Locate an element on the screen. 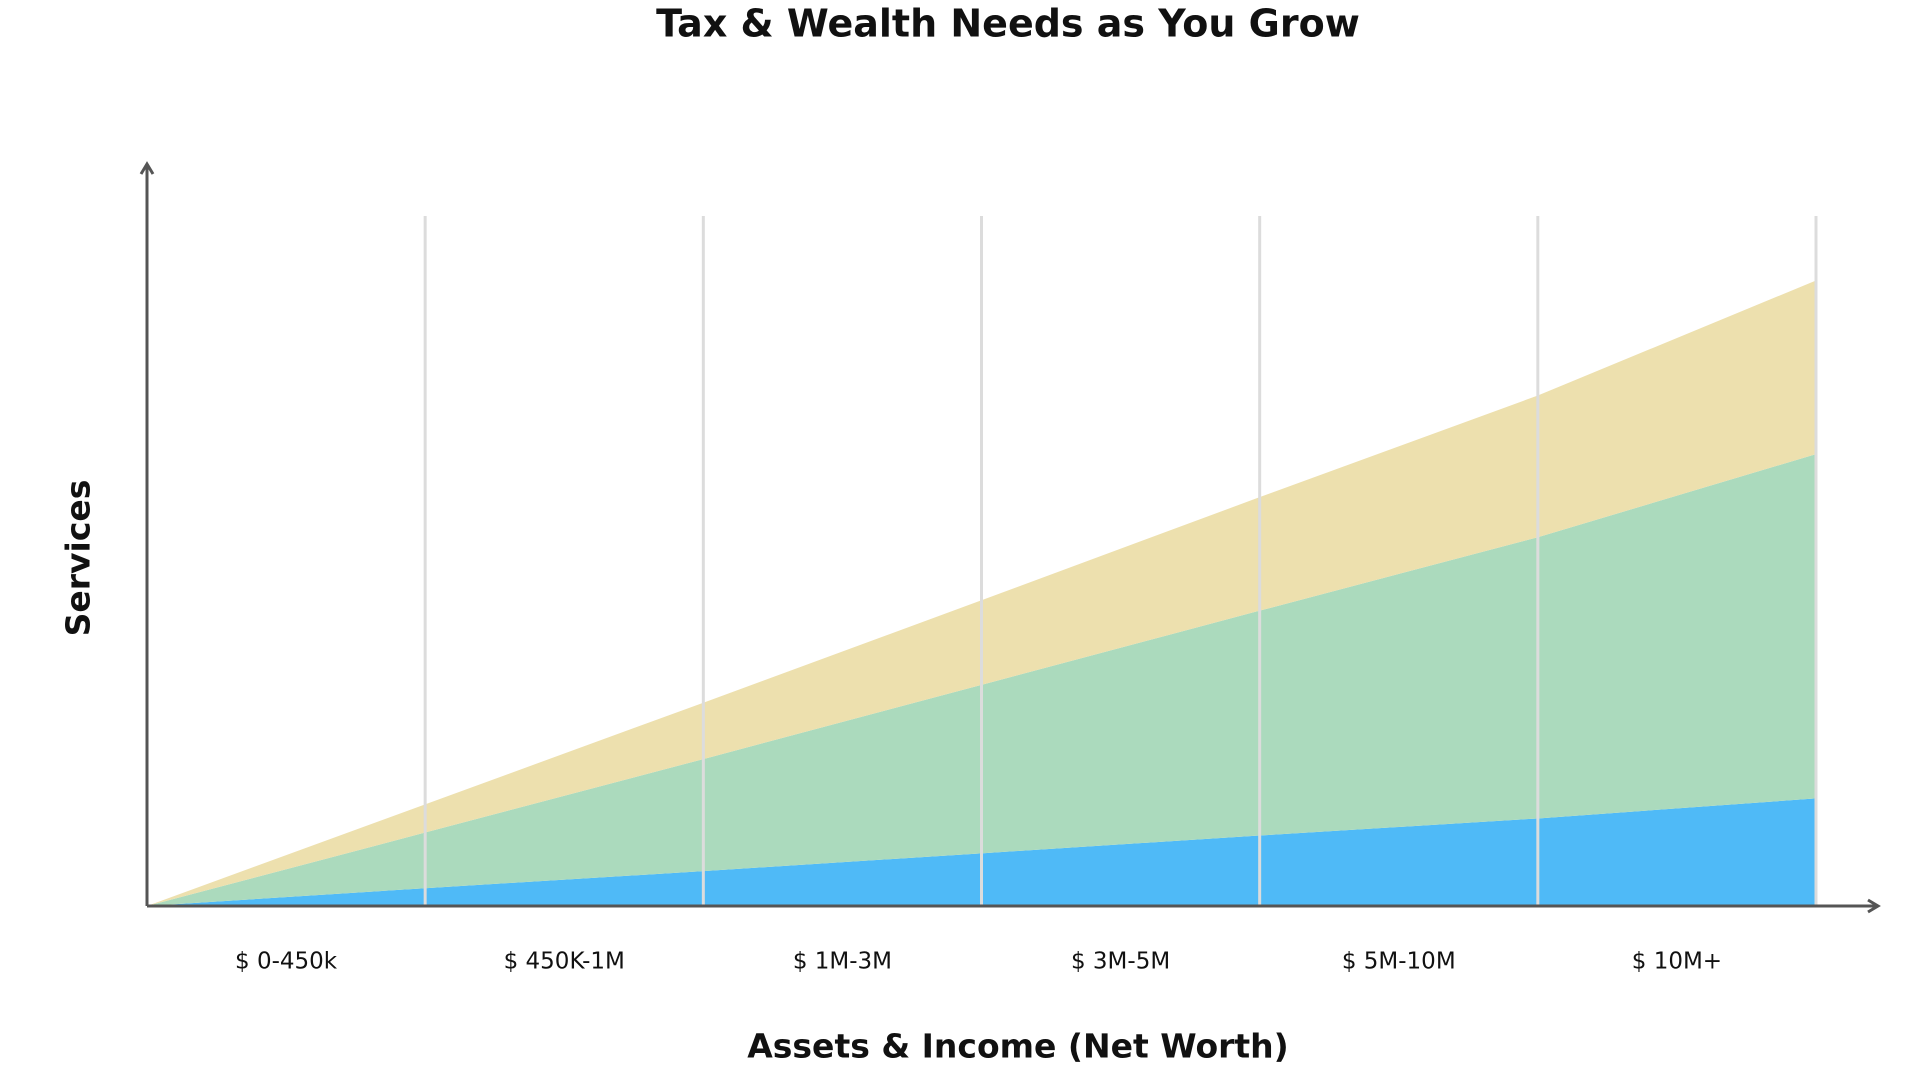 Image resolution: width=1920 pixels, height=1080 pixels. x-tick-label: $ 5M-10M is located at coordinates (1399, 962).